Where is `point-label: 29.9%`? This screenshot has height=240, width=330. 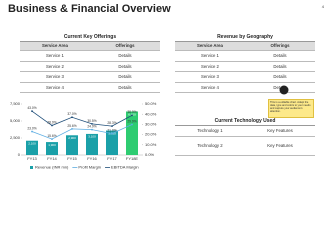
point-label: 29.9% is located at coordinates (131, 121).